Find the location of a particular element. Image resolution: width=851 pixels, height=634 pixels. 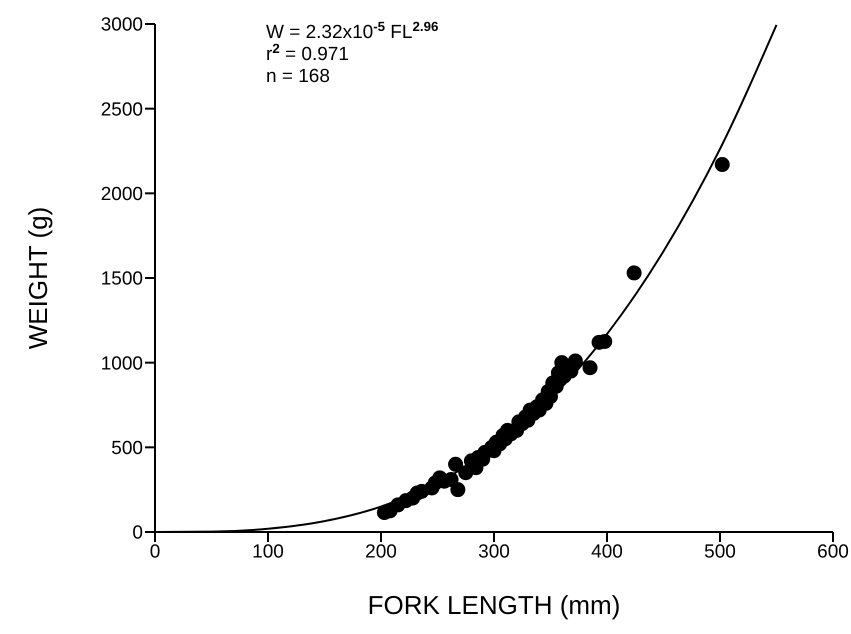

y-tick-label: 1000 is located at coordinates (121, 363).